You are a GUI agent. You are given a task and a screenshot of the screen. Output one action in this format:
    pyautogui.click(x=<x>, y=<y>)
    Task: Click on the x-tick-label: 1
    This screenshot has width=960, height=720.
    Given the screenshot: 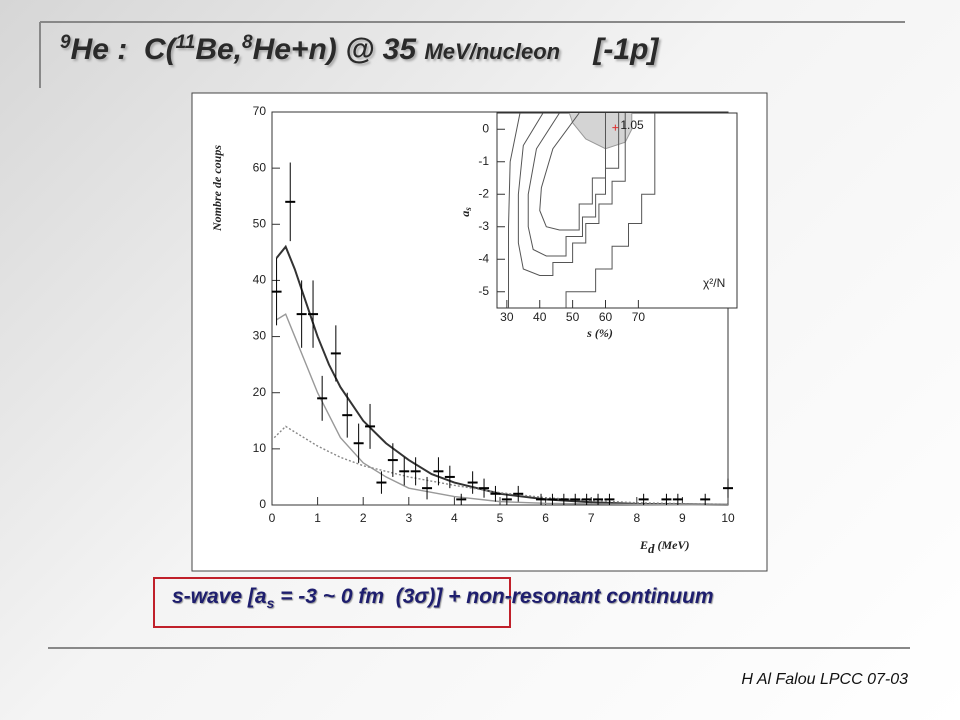 What is the action you would take?
    pyautogui.click(x=317, y=518)
    